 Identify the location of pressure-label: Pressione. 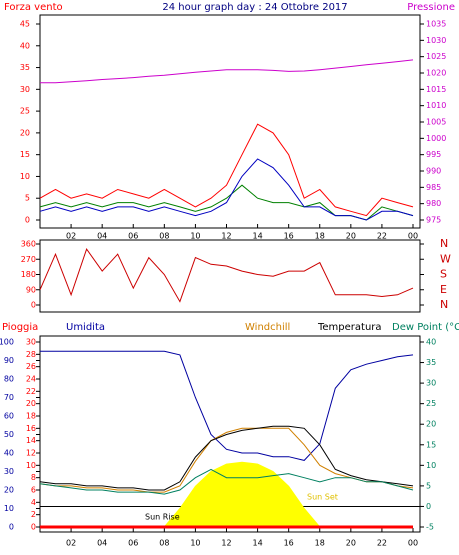
(431, 7).